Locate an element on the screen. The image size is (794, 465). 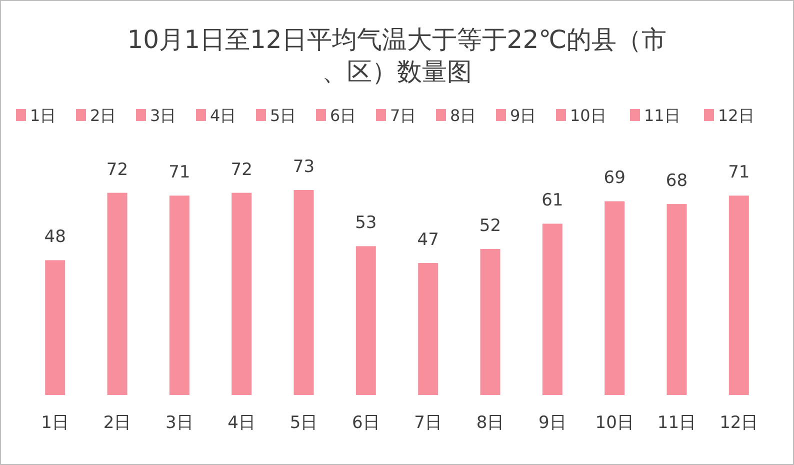
data-label: 48 is located at coordinates (55, 237).